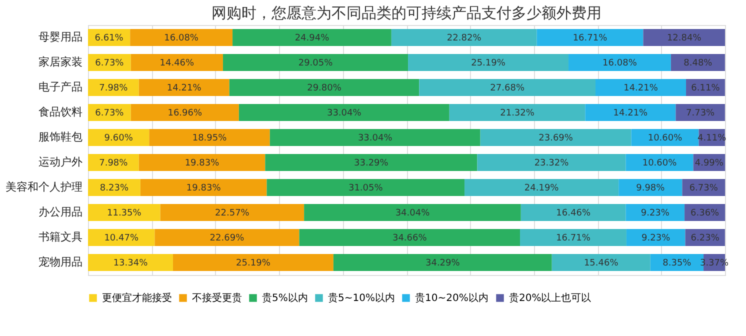  I want to click on y-tick-label: 宠物用品, so click(60, 262).